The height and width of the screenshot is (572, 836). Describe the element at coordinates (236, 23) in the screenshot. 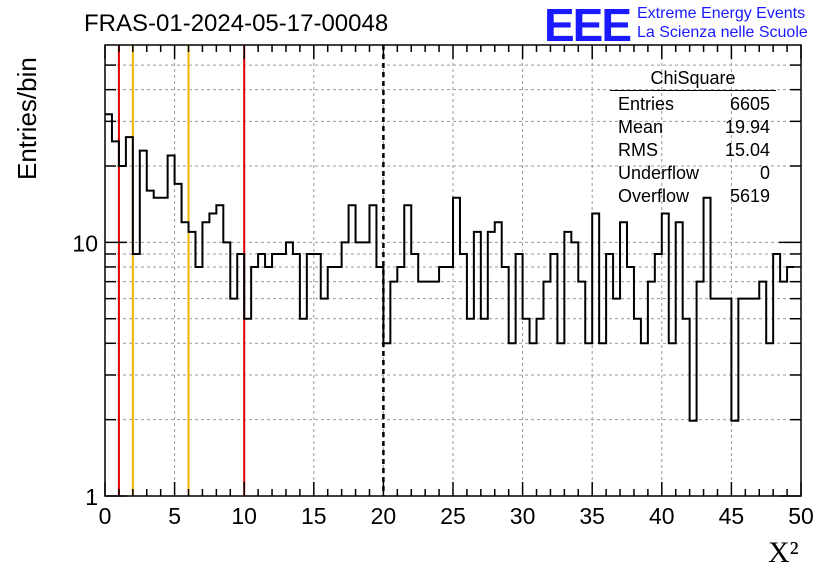

I see `chart-title: FRAS-01-2024-05-17-00048` at that location.